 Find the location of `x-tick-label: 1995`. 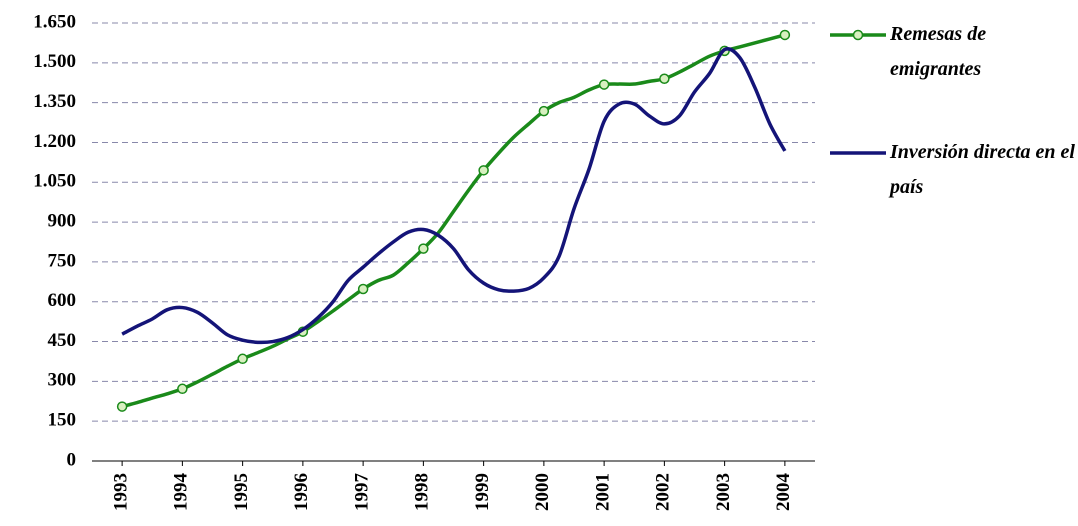

x-tick-label: 1995 is located at coordinates (241, 492).